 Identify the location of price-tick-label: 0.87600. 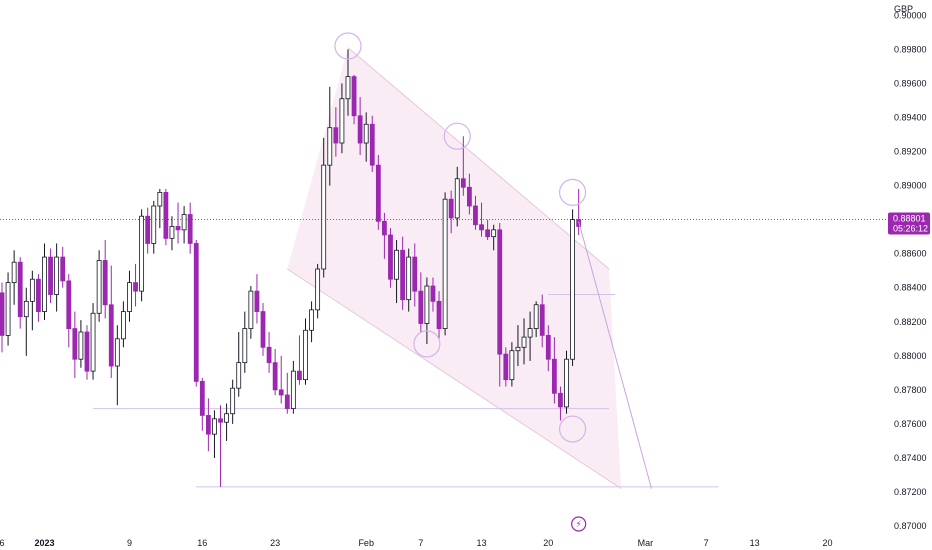
(910, 424).